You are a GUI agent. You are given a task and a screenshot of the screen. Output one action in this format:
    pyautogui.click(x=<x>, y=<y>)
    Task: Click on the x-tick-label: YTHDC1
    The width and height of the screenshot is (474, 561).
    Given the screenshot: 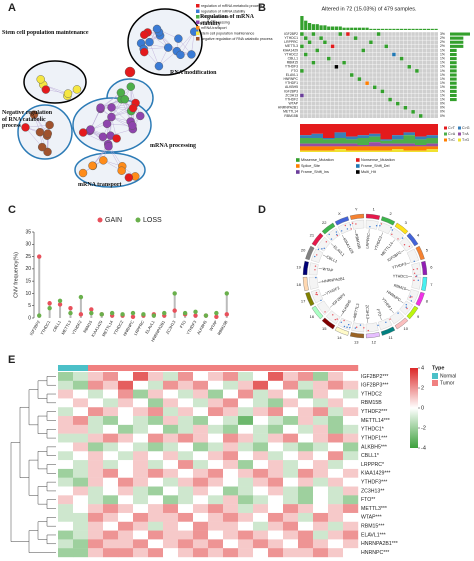 What is the action you would take?
    pyautogui.click(x=45, y=327)
    